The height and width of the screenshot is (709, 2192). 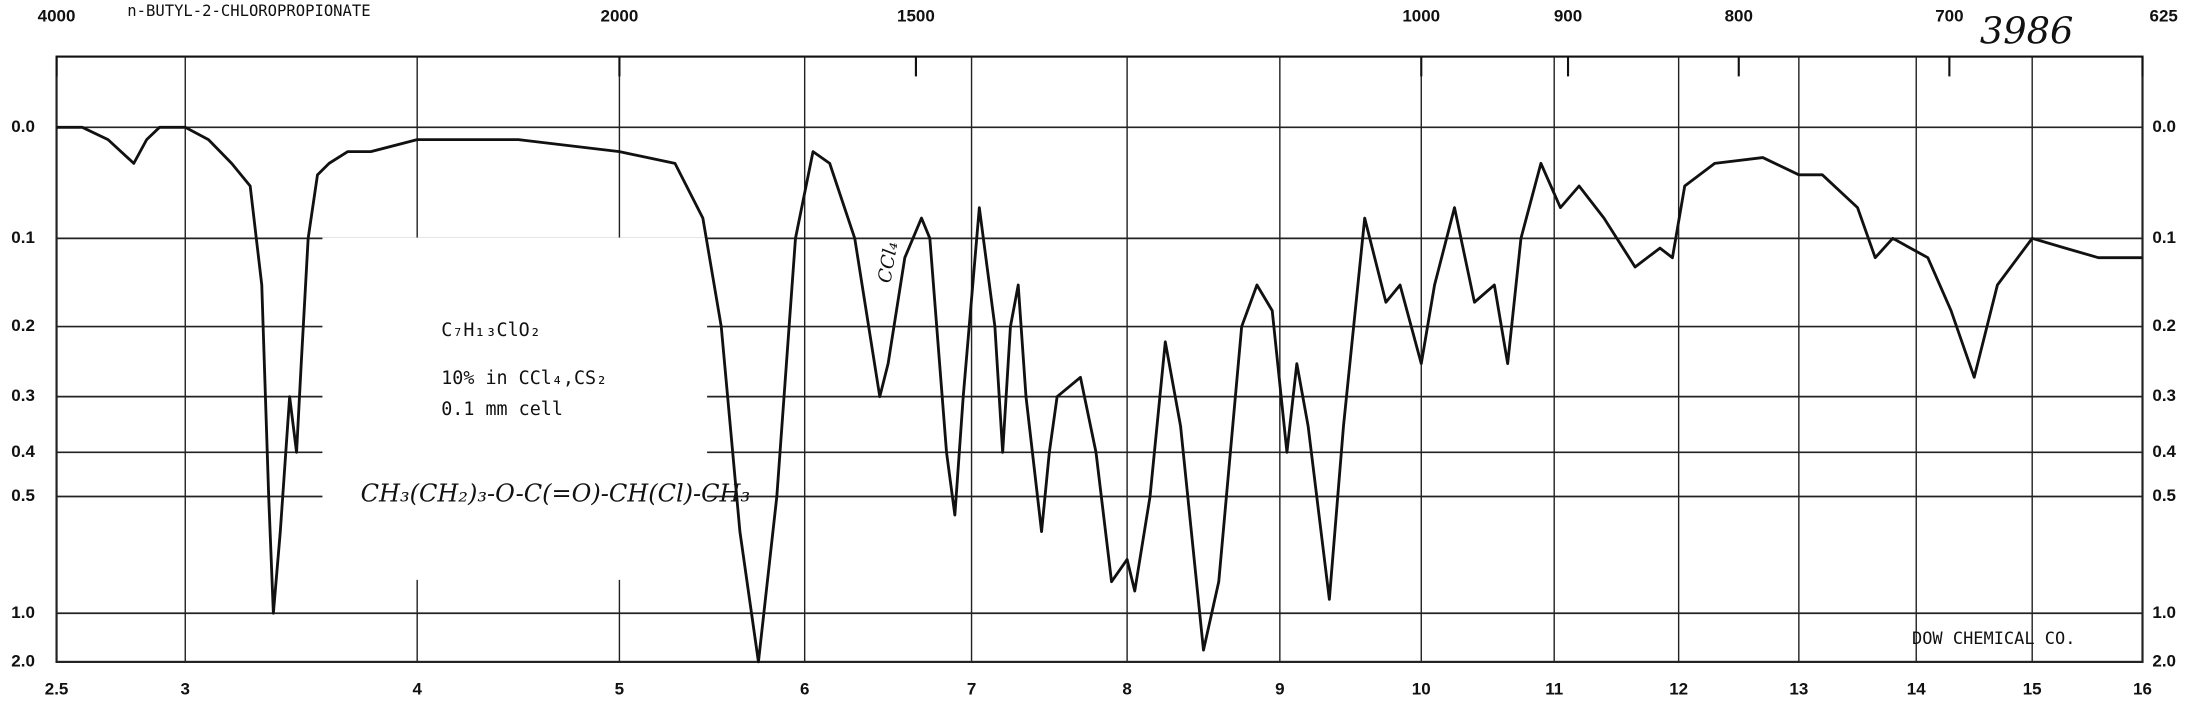 I want to click on x2-tick-label: 4000, so click(x=57, y=15).